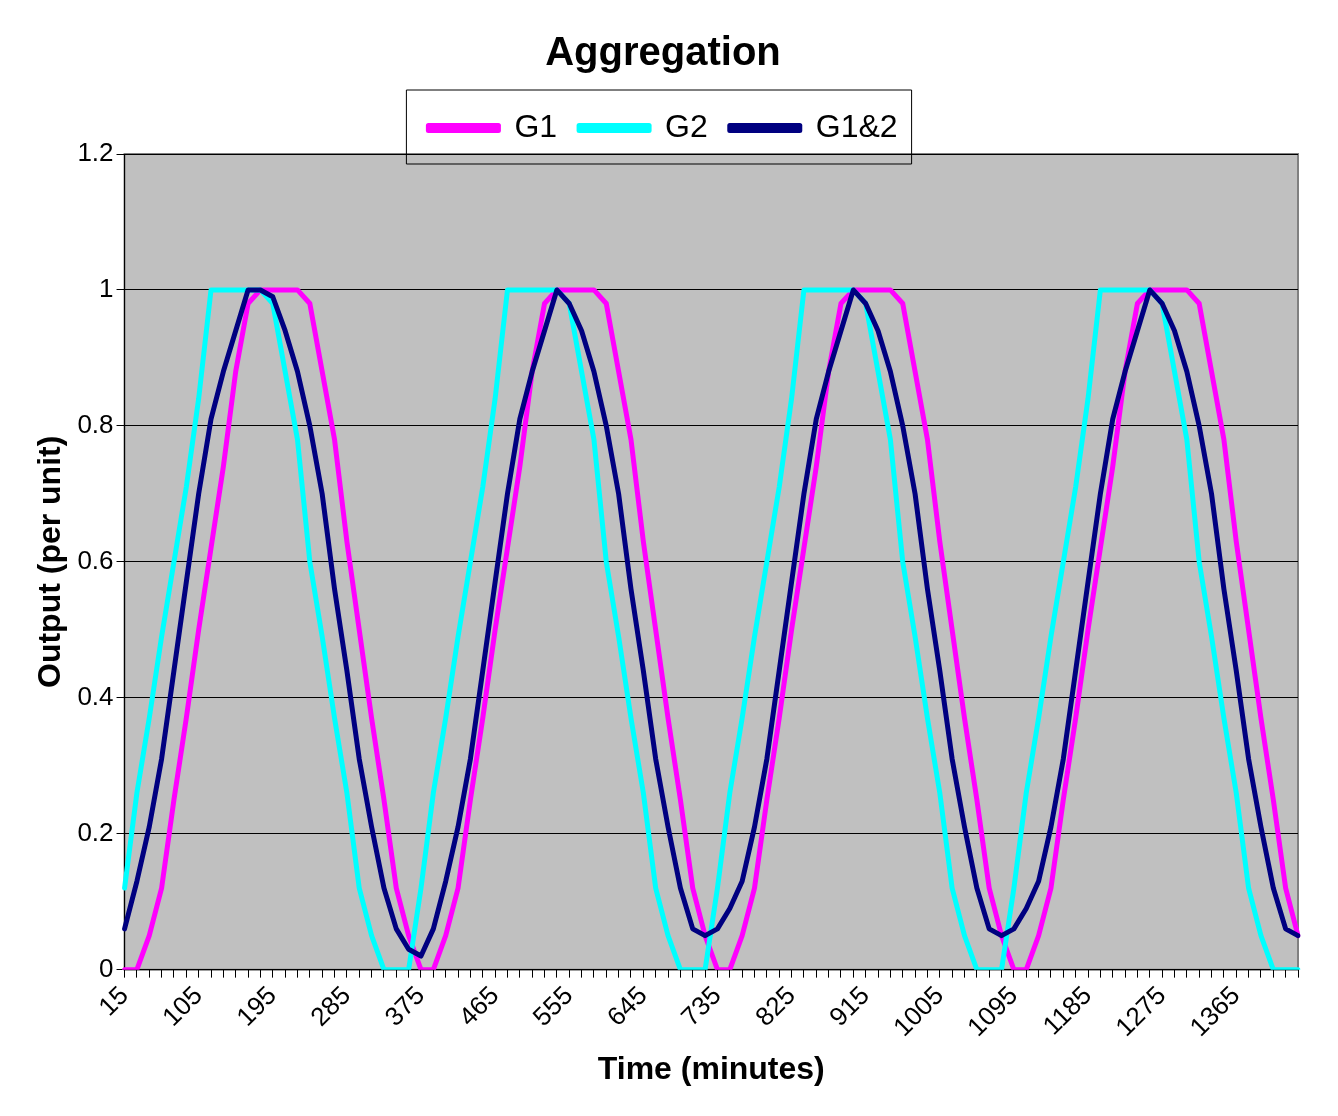 The height and width of the screenshot is (1116, 1338). What do you see at coordinates (552, 1005) in the screenshot?
I see `x-tick-label: 555` at bounding box center [552, 1005].